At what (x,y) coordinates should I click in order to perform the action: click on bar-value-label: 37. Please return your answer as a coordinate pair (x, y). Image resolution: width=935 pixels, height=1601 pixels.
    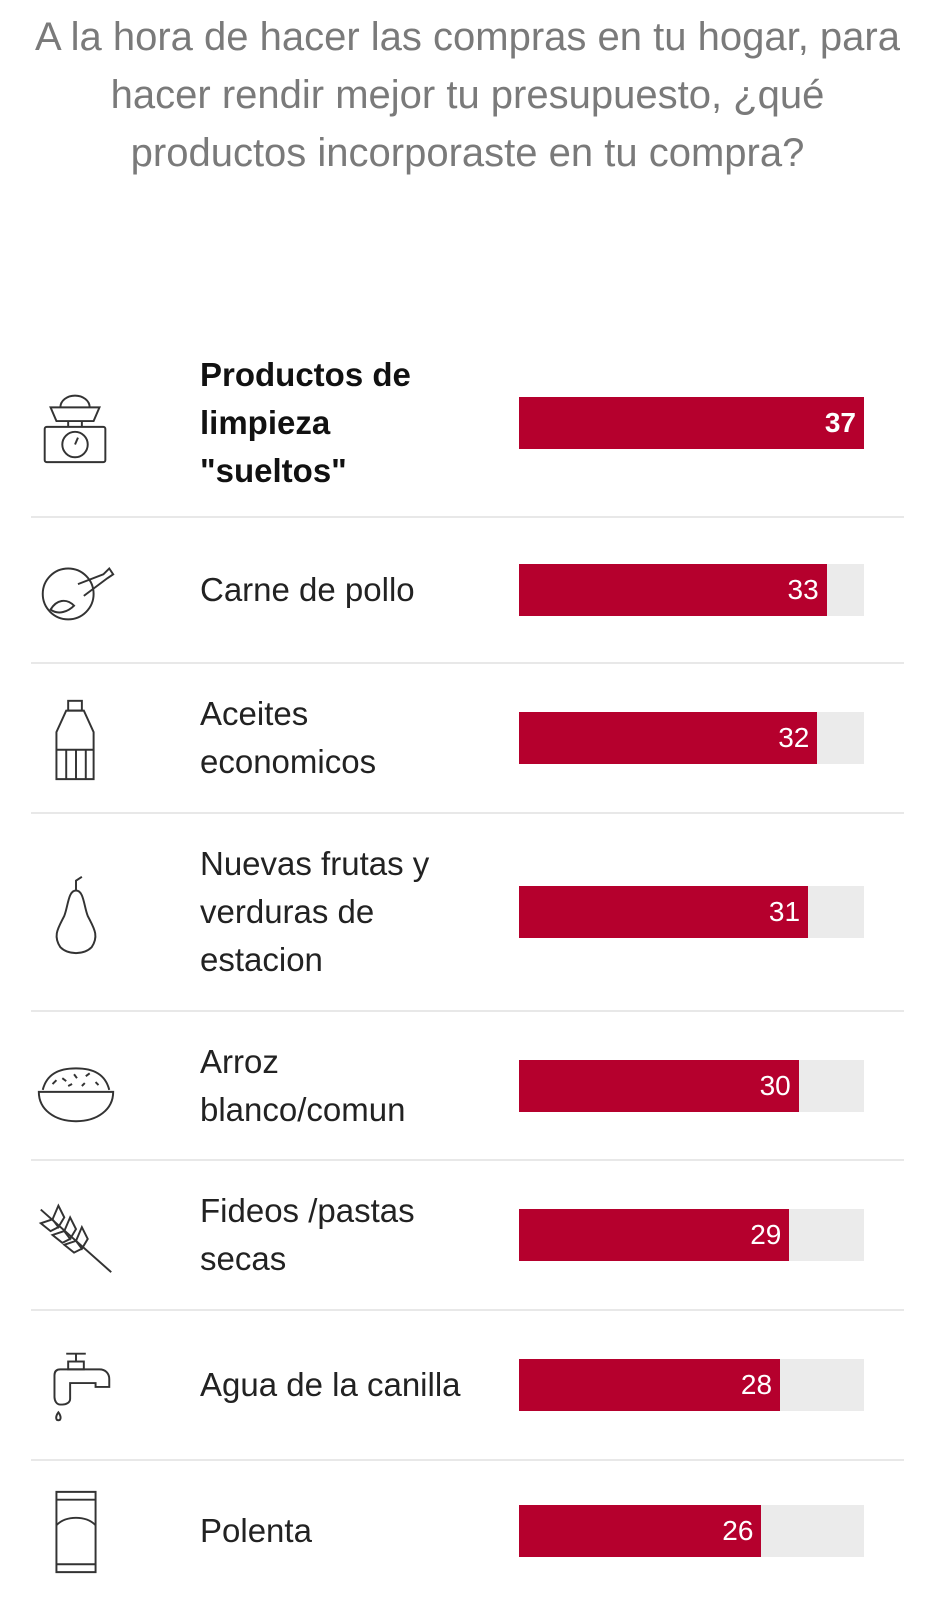
    Looking at the image, I should click on (840, 422).